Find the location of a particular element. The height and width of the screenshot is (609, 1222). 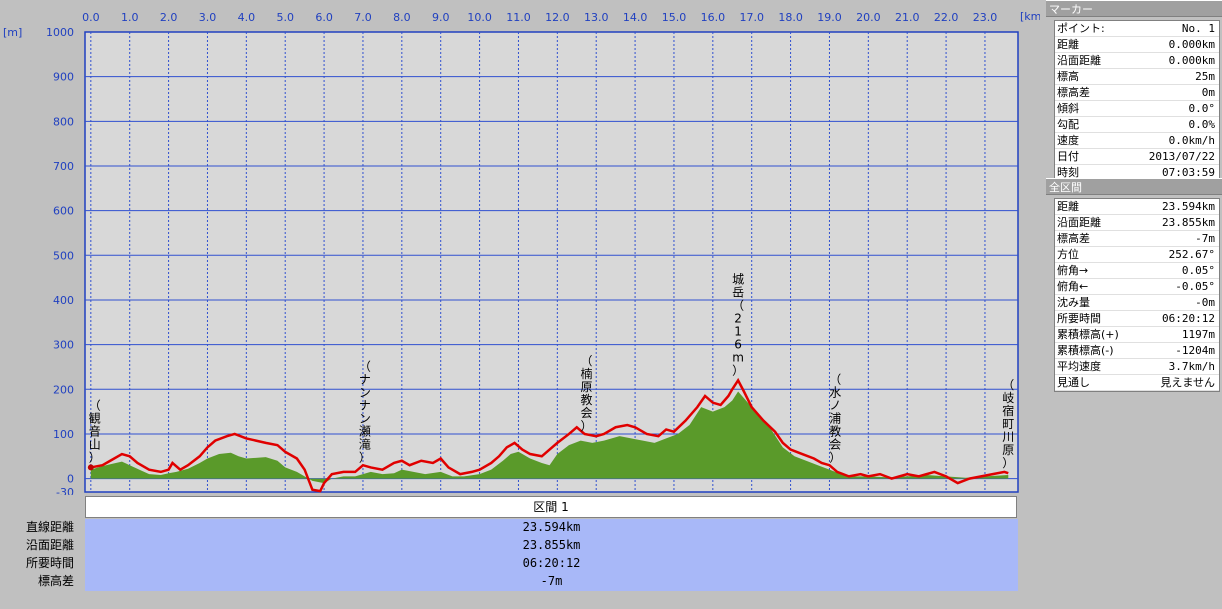

all-value: 1197m is located at coordinates (1198, 334).